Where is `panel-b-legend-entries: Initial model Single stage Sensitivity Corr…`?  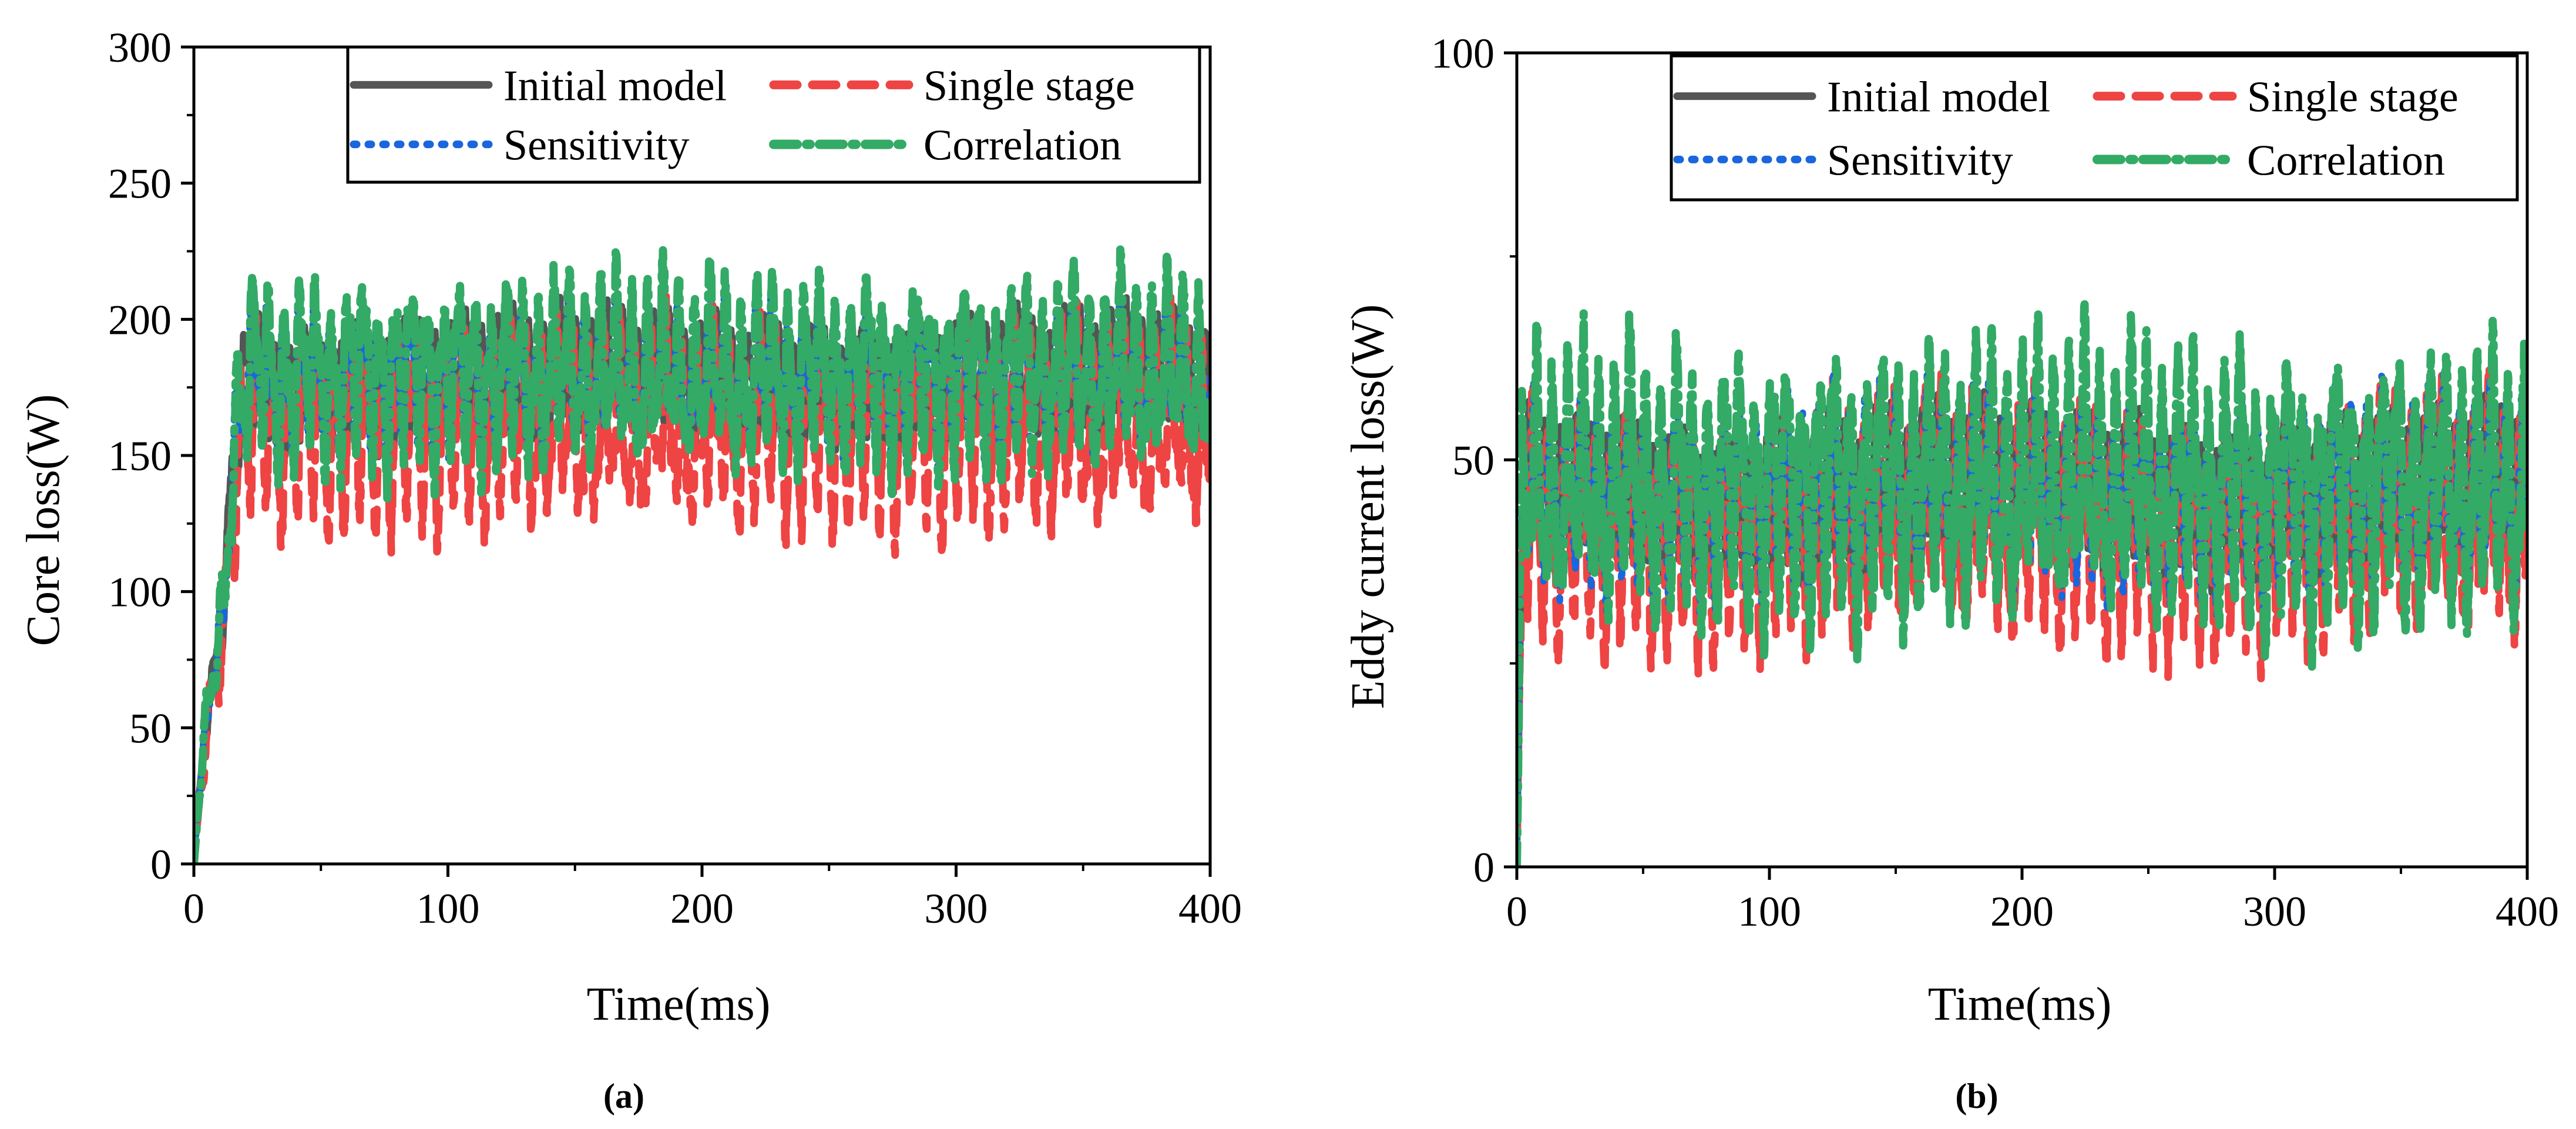 panel-b-legend-entries: Initial model Single stage Sensitivity Corr… is located at coordinates (2066, 129).